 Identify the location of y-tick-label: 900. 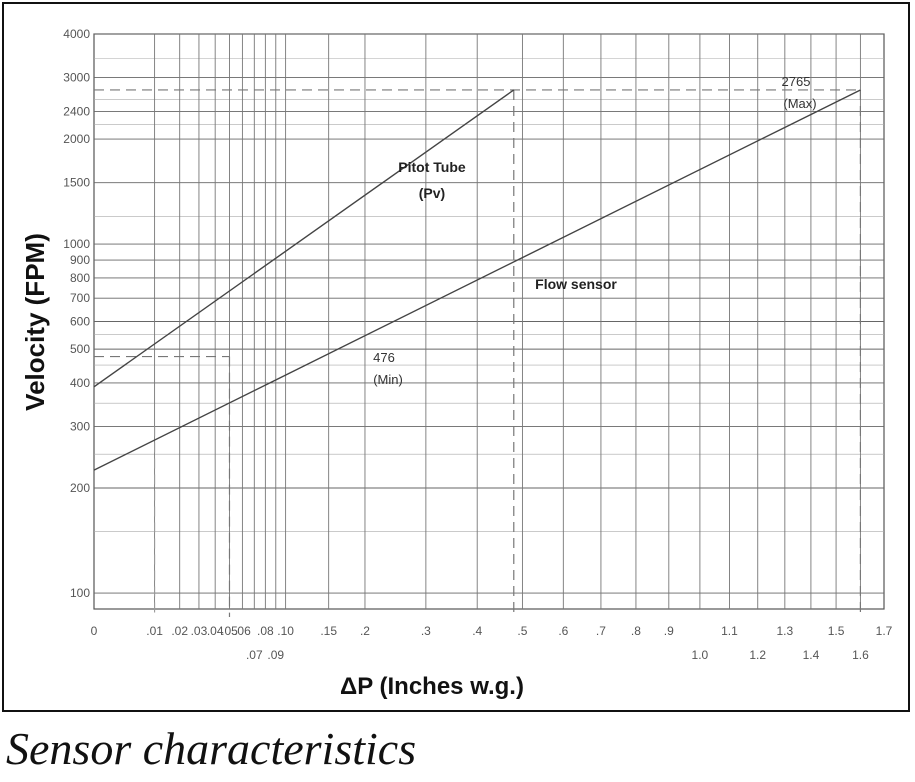
(80, 260).